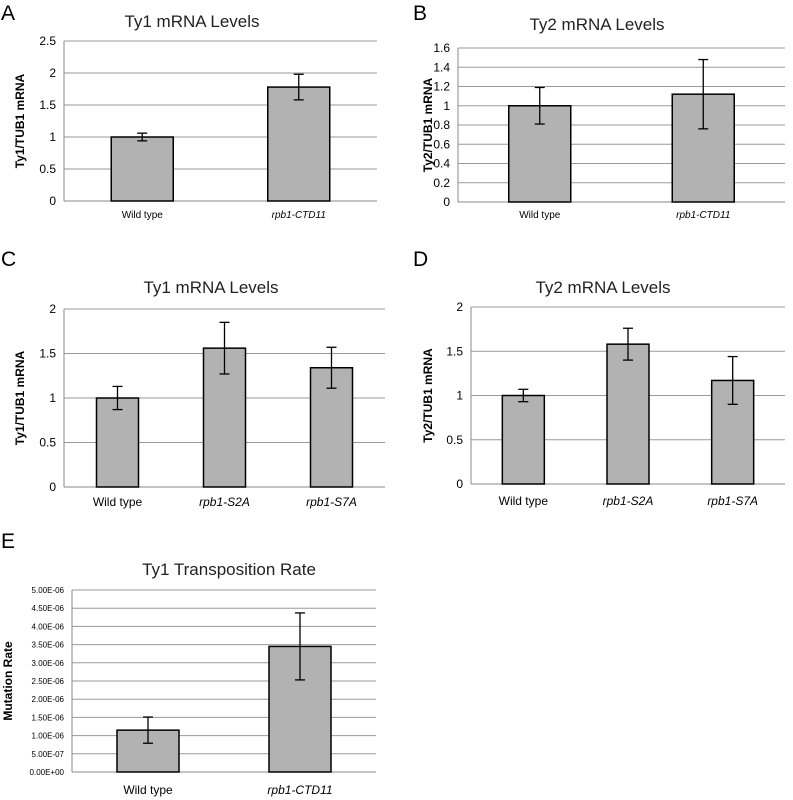 The image size is (793, 800). Describe the element at coordinates (420, 259) in the screenshot. I see `panel-letter: D` at that location.